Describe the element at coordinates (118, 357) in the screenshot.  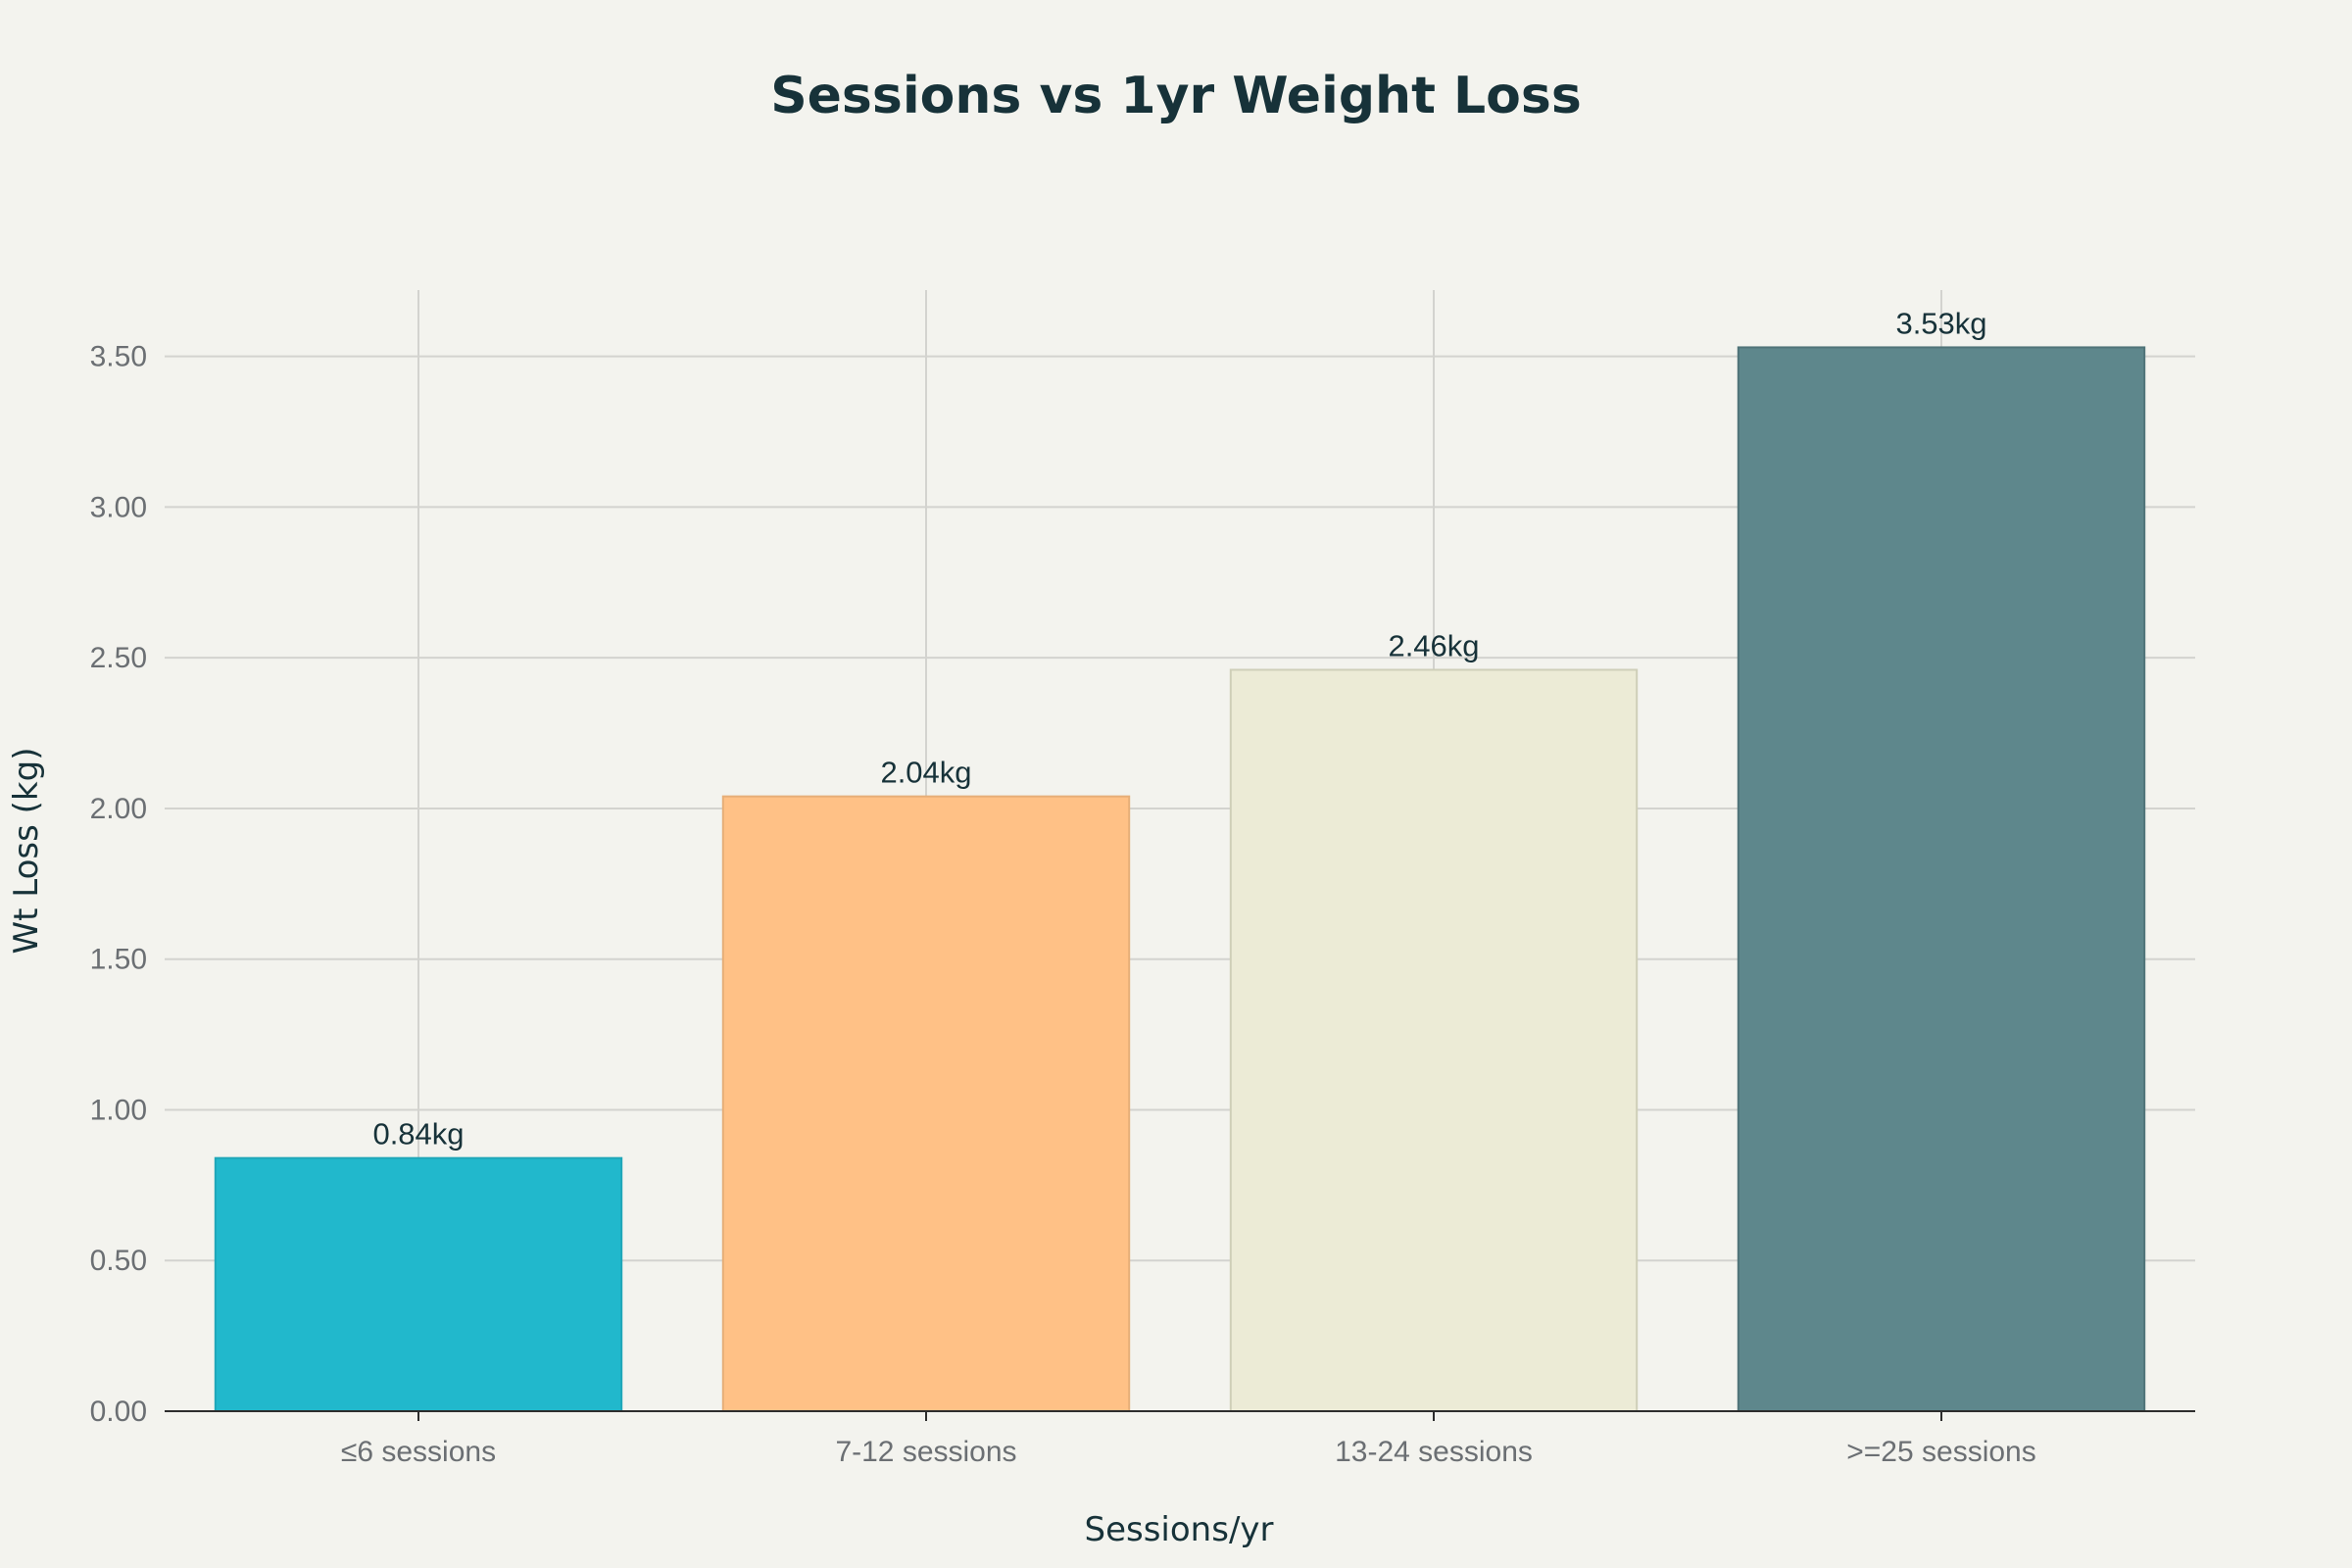
I see `y-tick-label: 3.50` at that location.